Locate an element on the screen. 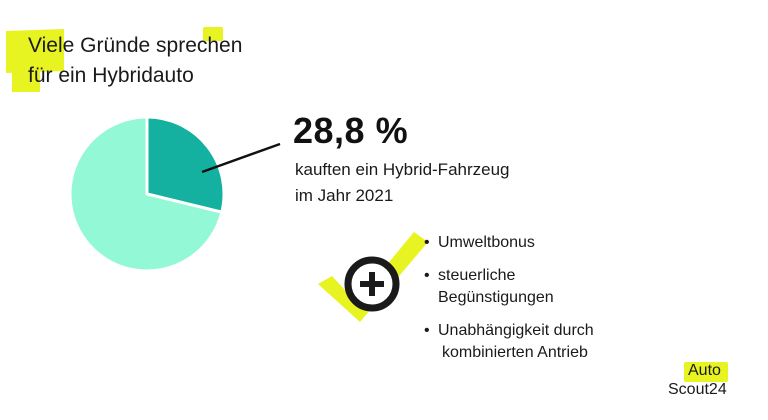 The height and width of the screenshot is (420, 768). plus-circle-icon is located at coordinates (373, 277).